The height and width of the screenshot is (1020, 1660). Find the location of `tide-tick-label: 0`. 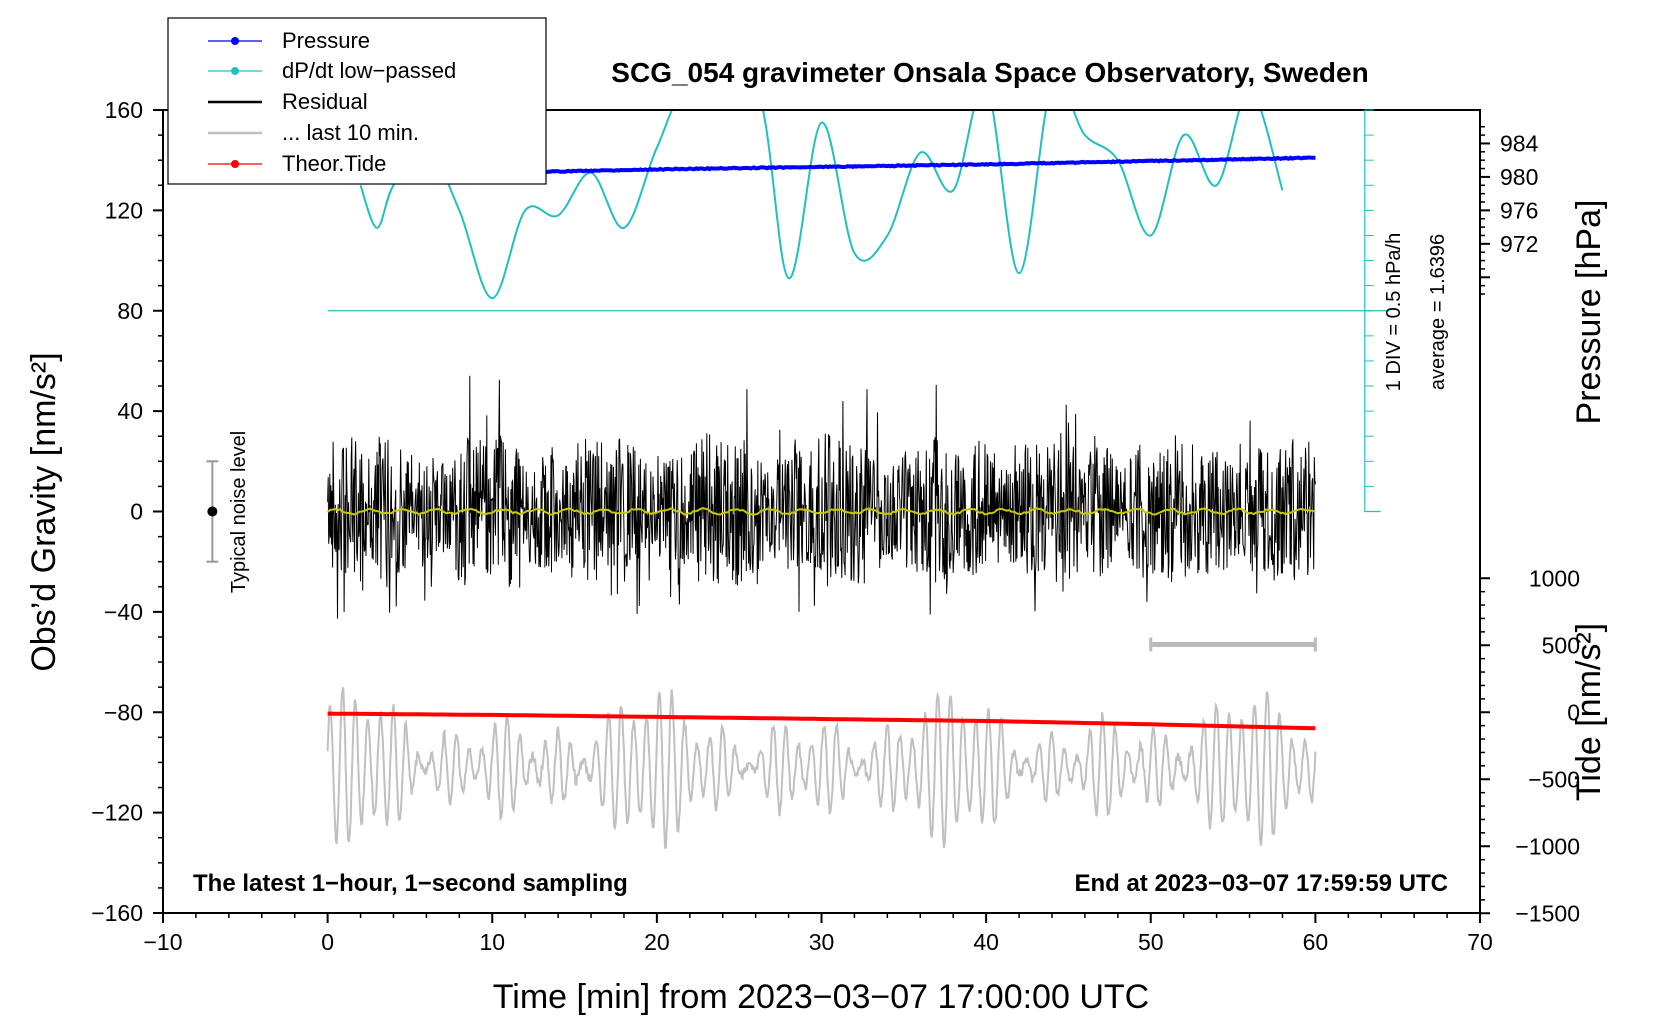

tide-tick-label: 0 is located at coordinates (1573, 712).